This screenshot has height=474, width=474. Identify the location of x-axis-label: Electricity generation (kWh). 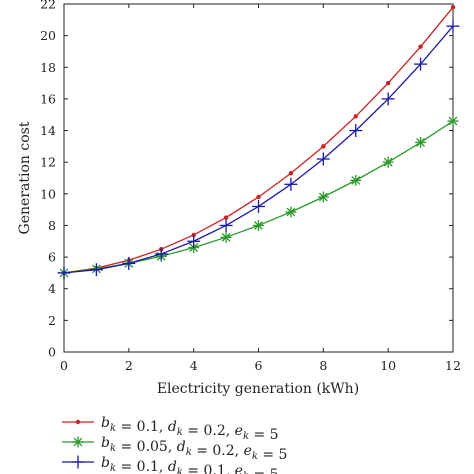
(258, 389).